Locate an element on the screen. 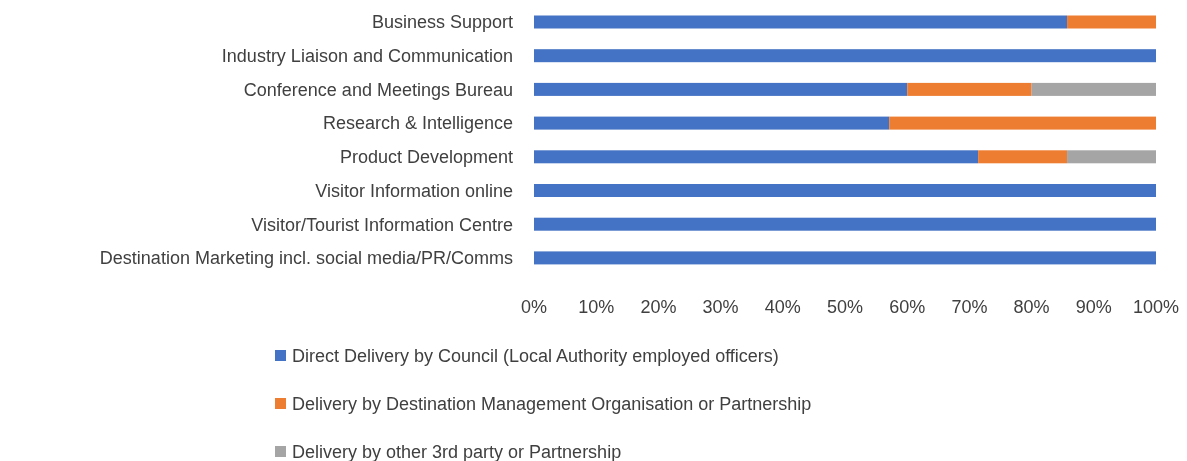  y-tick-label: Product Development is located at coordinates (426, 157).